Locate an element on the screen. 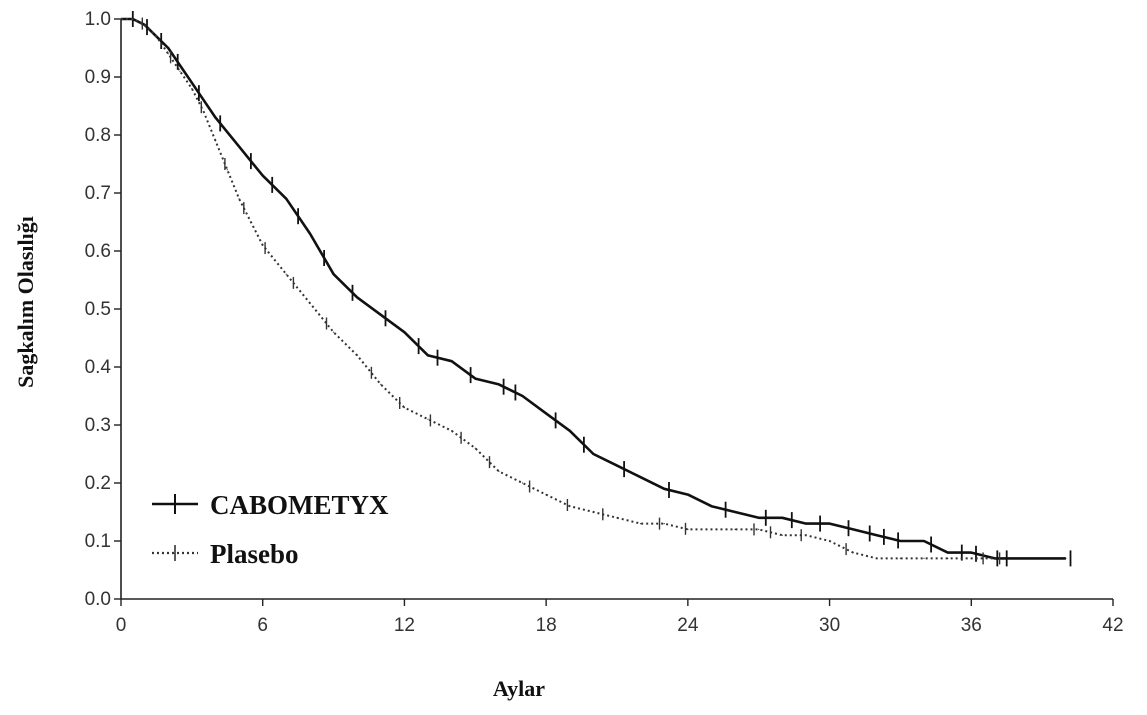  x-tick-label: 30 is located at coordinates (829, 625).